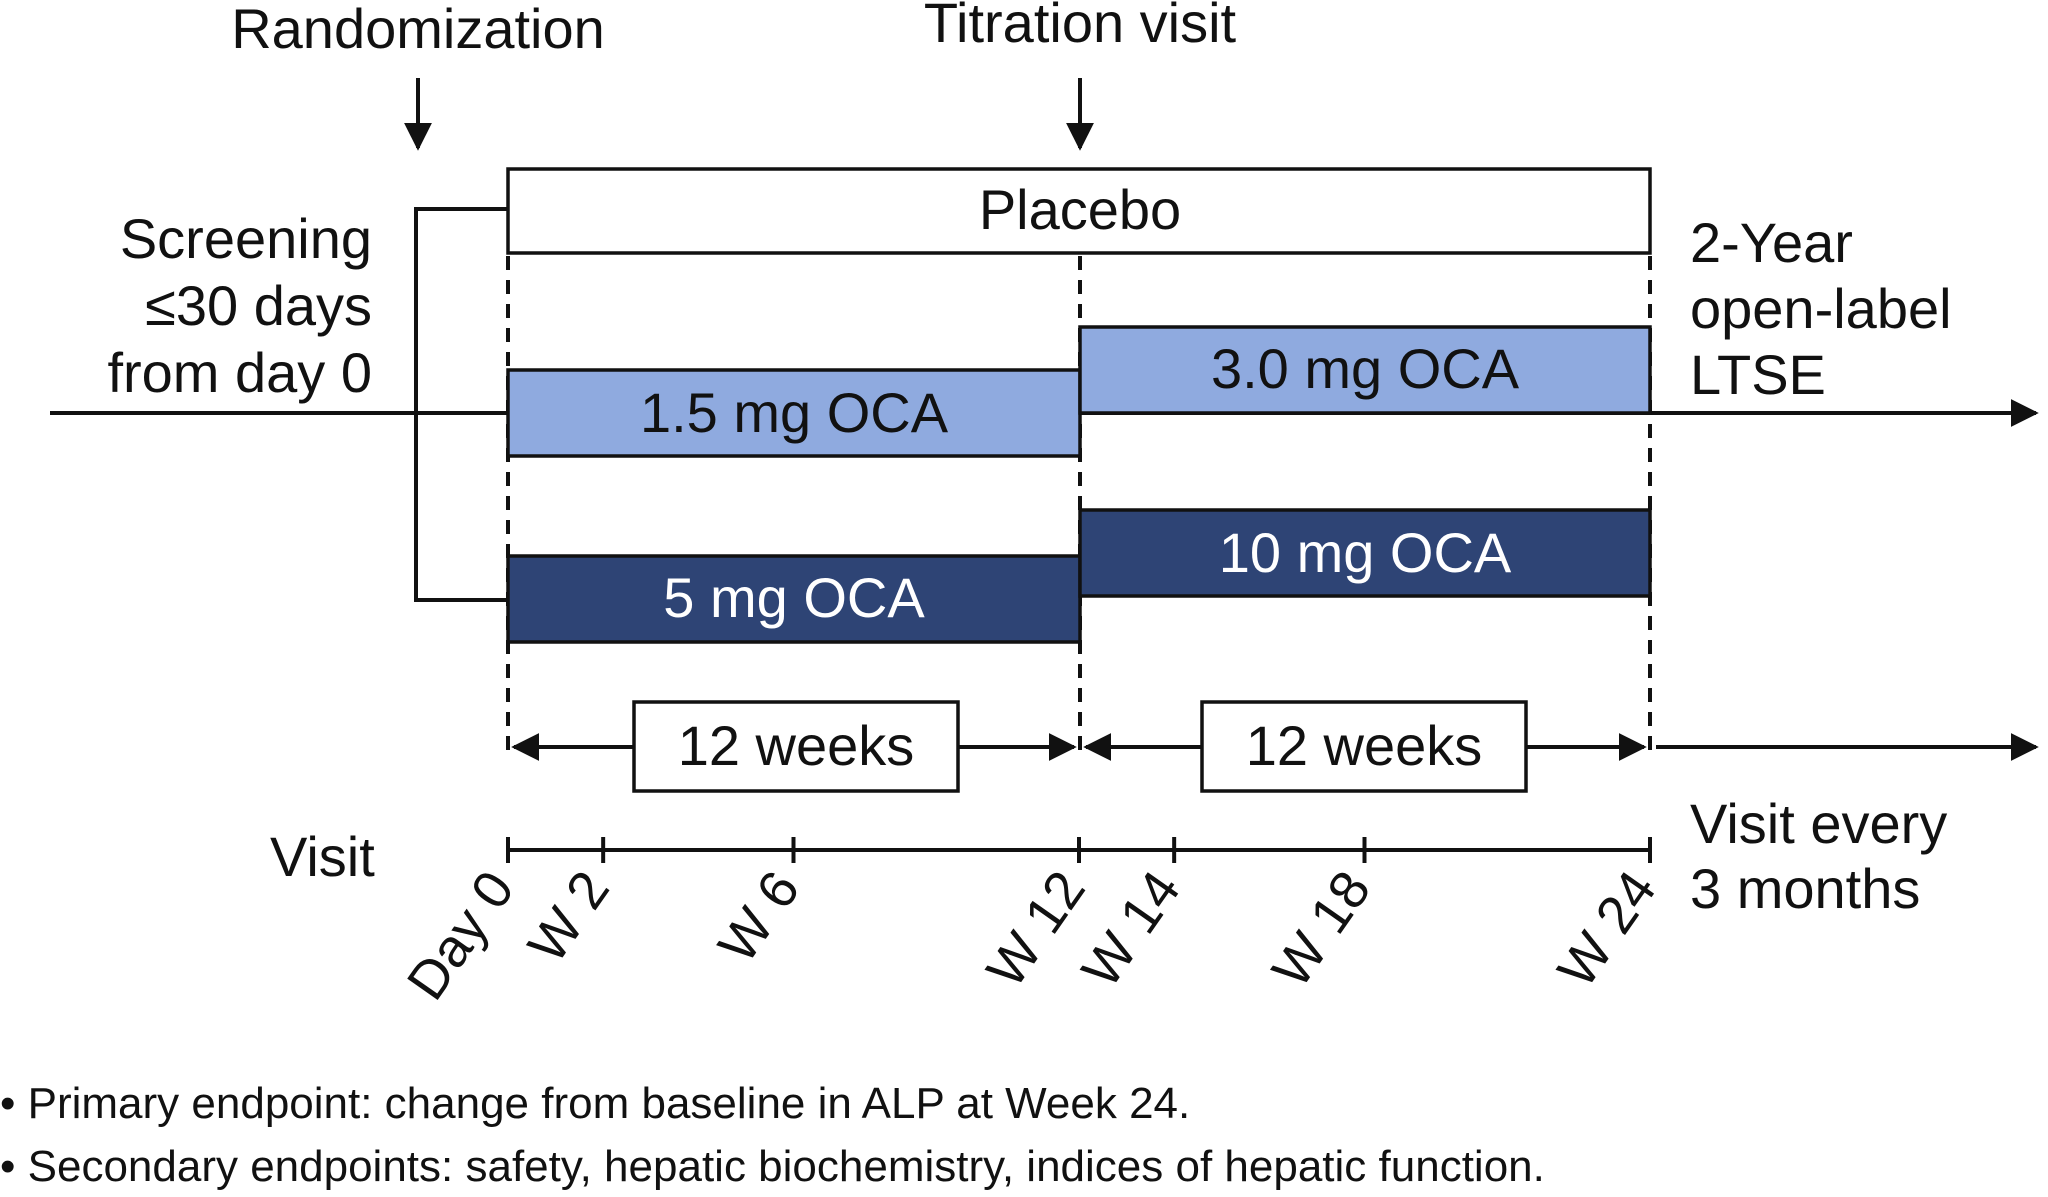 The image size is (2048, 1197). What do you see at coordinates (1821, 308) in the screenshot?
I see `open-label-line-2: open-label` at bounding box center [1821, 308].